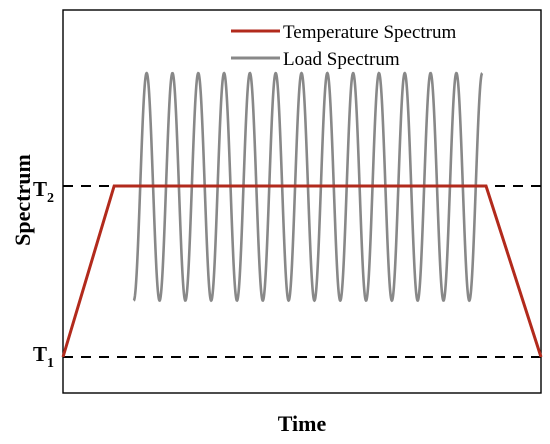 The image size is (550, 444). What do you see at coordinates (344, 46) in the screenshot?
I see `legend: Temperature Spectrum Load Spectrum` at bounding box center [344, 46].